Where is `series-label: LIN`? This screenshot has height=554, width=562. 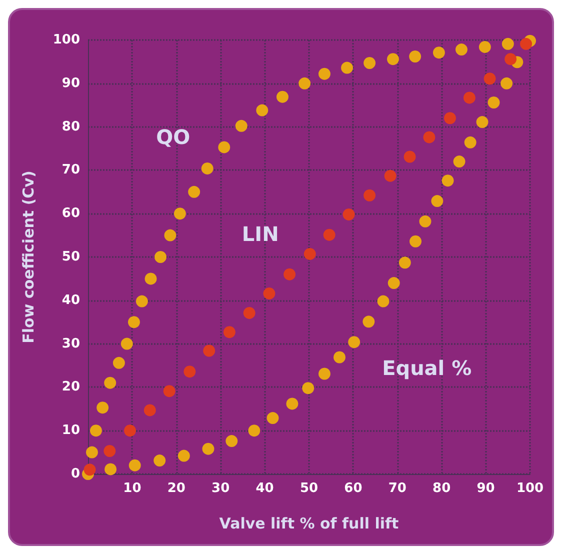 series-label: LIN is located at coordinates (260, 234).